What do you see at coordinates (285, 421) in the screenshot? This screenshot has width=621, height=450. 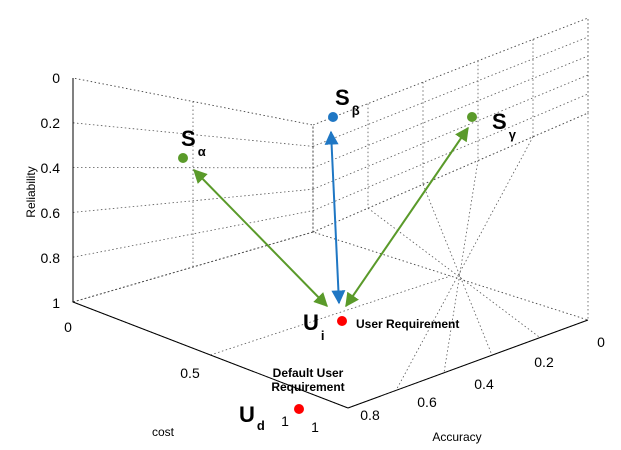 I see `cost-tick: 1` at bounding box center [285, 421].